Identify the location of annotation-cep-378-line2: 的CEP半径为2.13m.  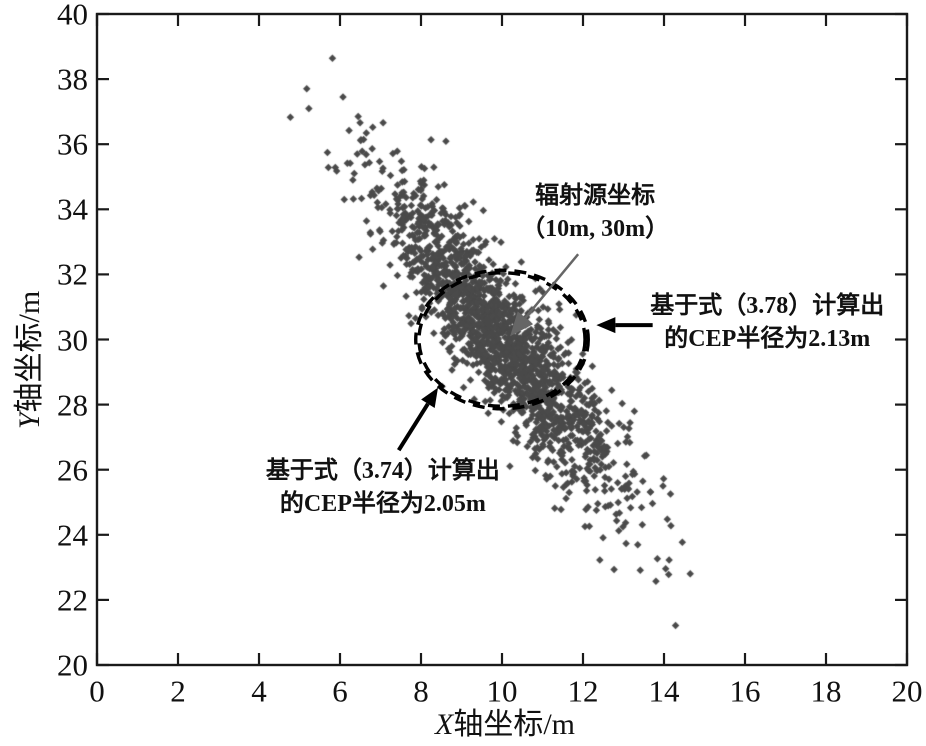
(767, 339).